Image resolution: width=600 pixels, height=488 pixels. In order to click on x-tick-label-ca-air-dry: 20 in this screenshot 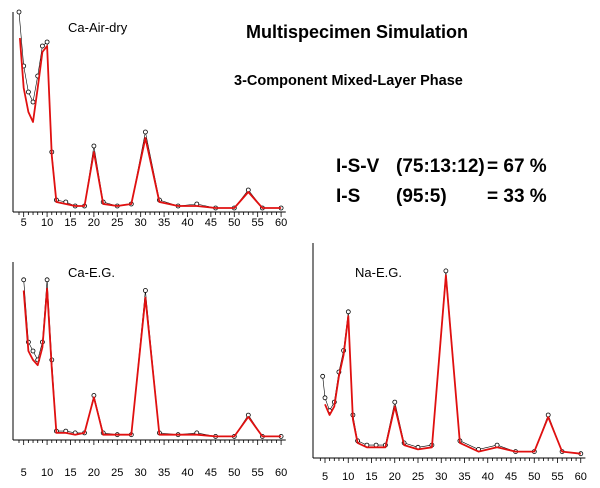, I will do `click(94, 223)`.